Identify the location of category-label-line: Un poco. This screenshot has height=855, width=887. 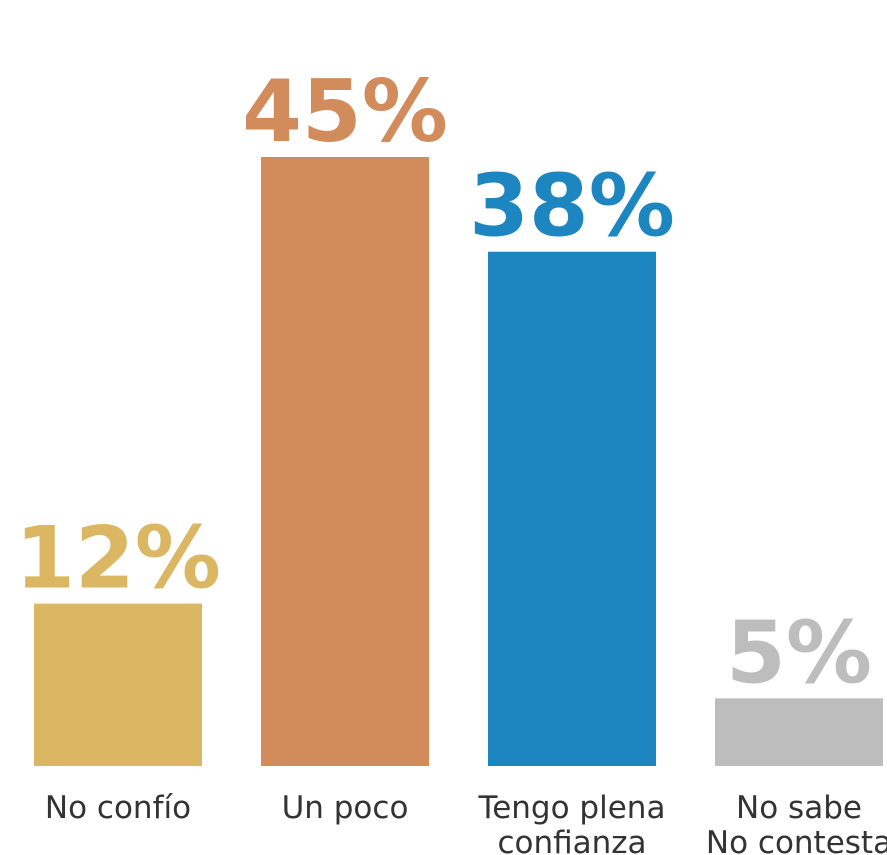
(345, 808).